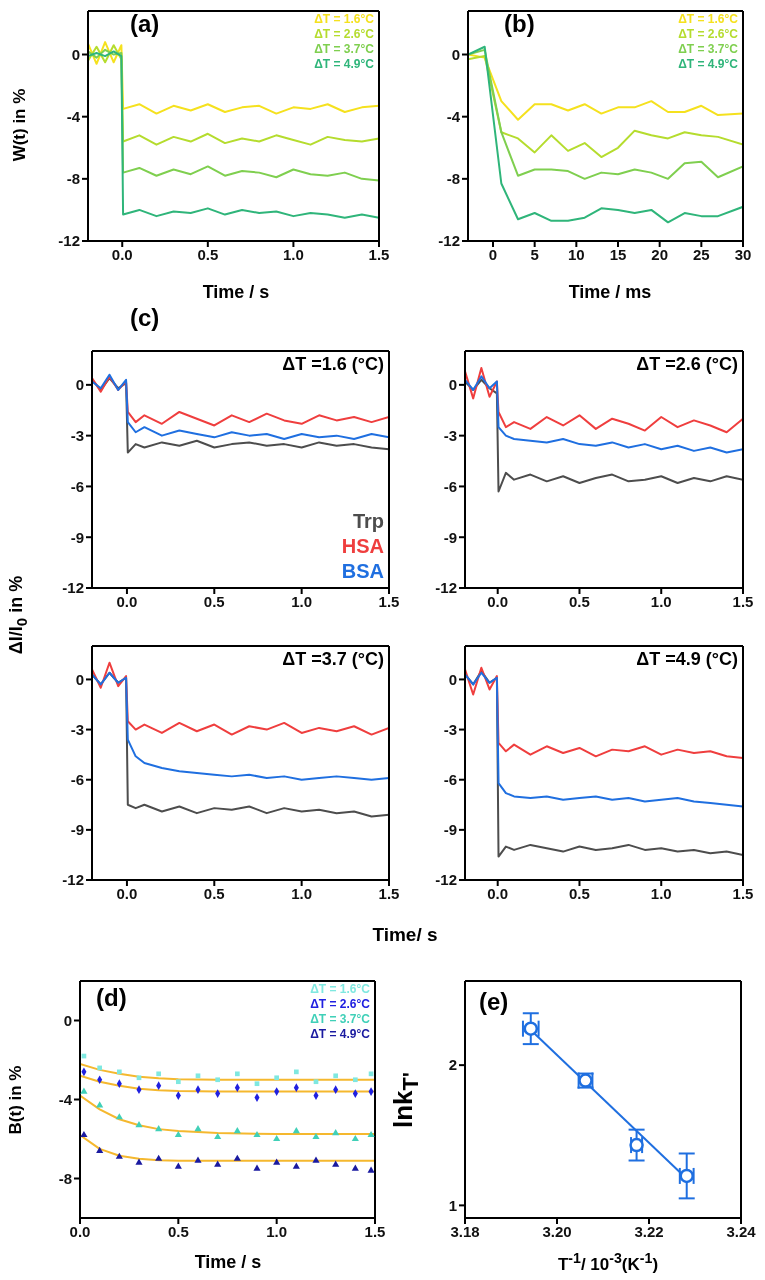  I want to click on y-axis-title: B(t) in %, so click(15, 1100).